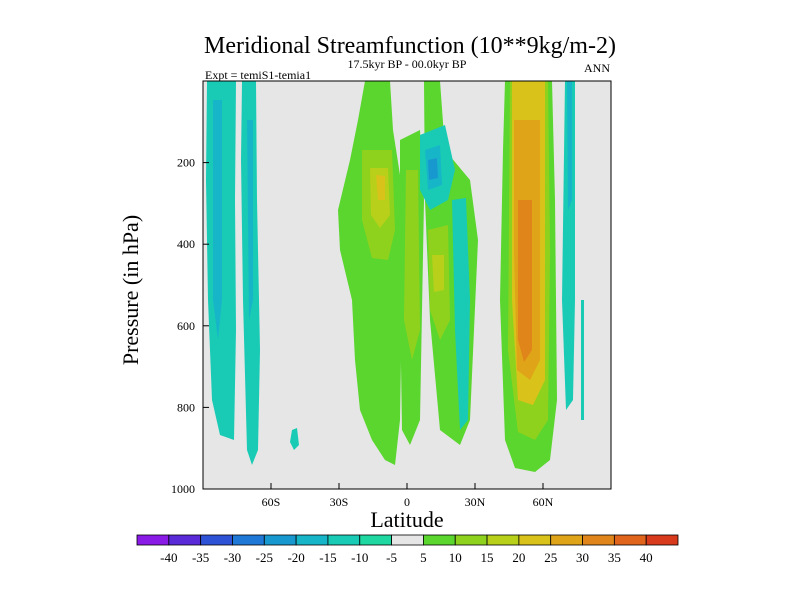  Describe the element at coordinates (200, 557) in the screenshot. I see `colorbar-label: -35` at that location.